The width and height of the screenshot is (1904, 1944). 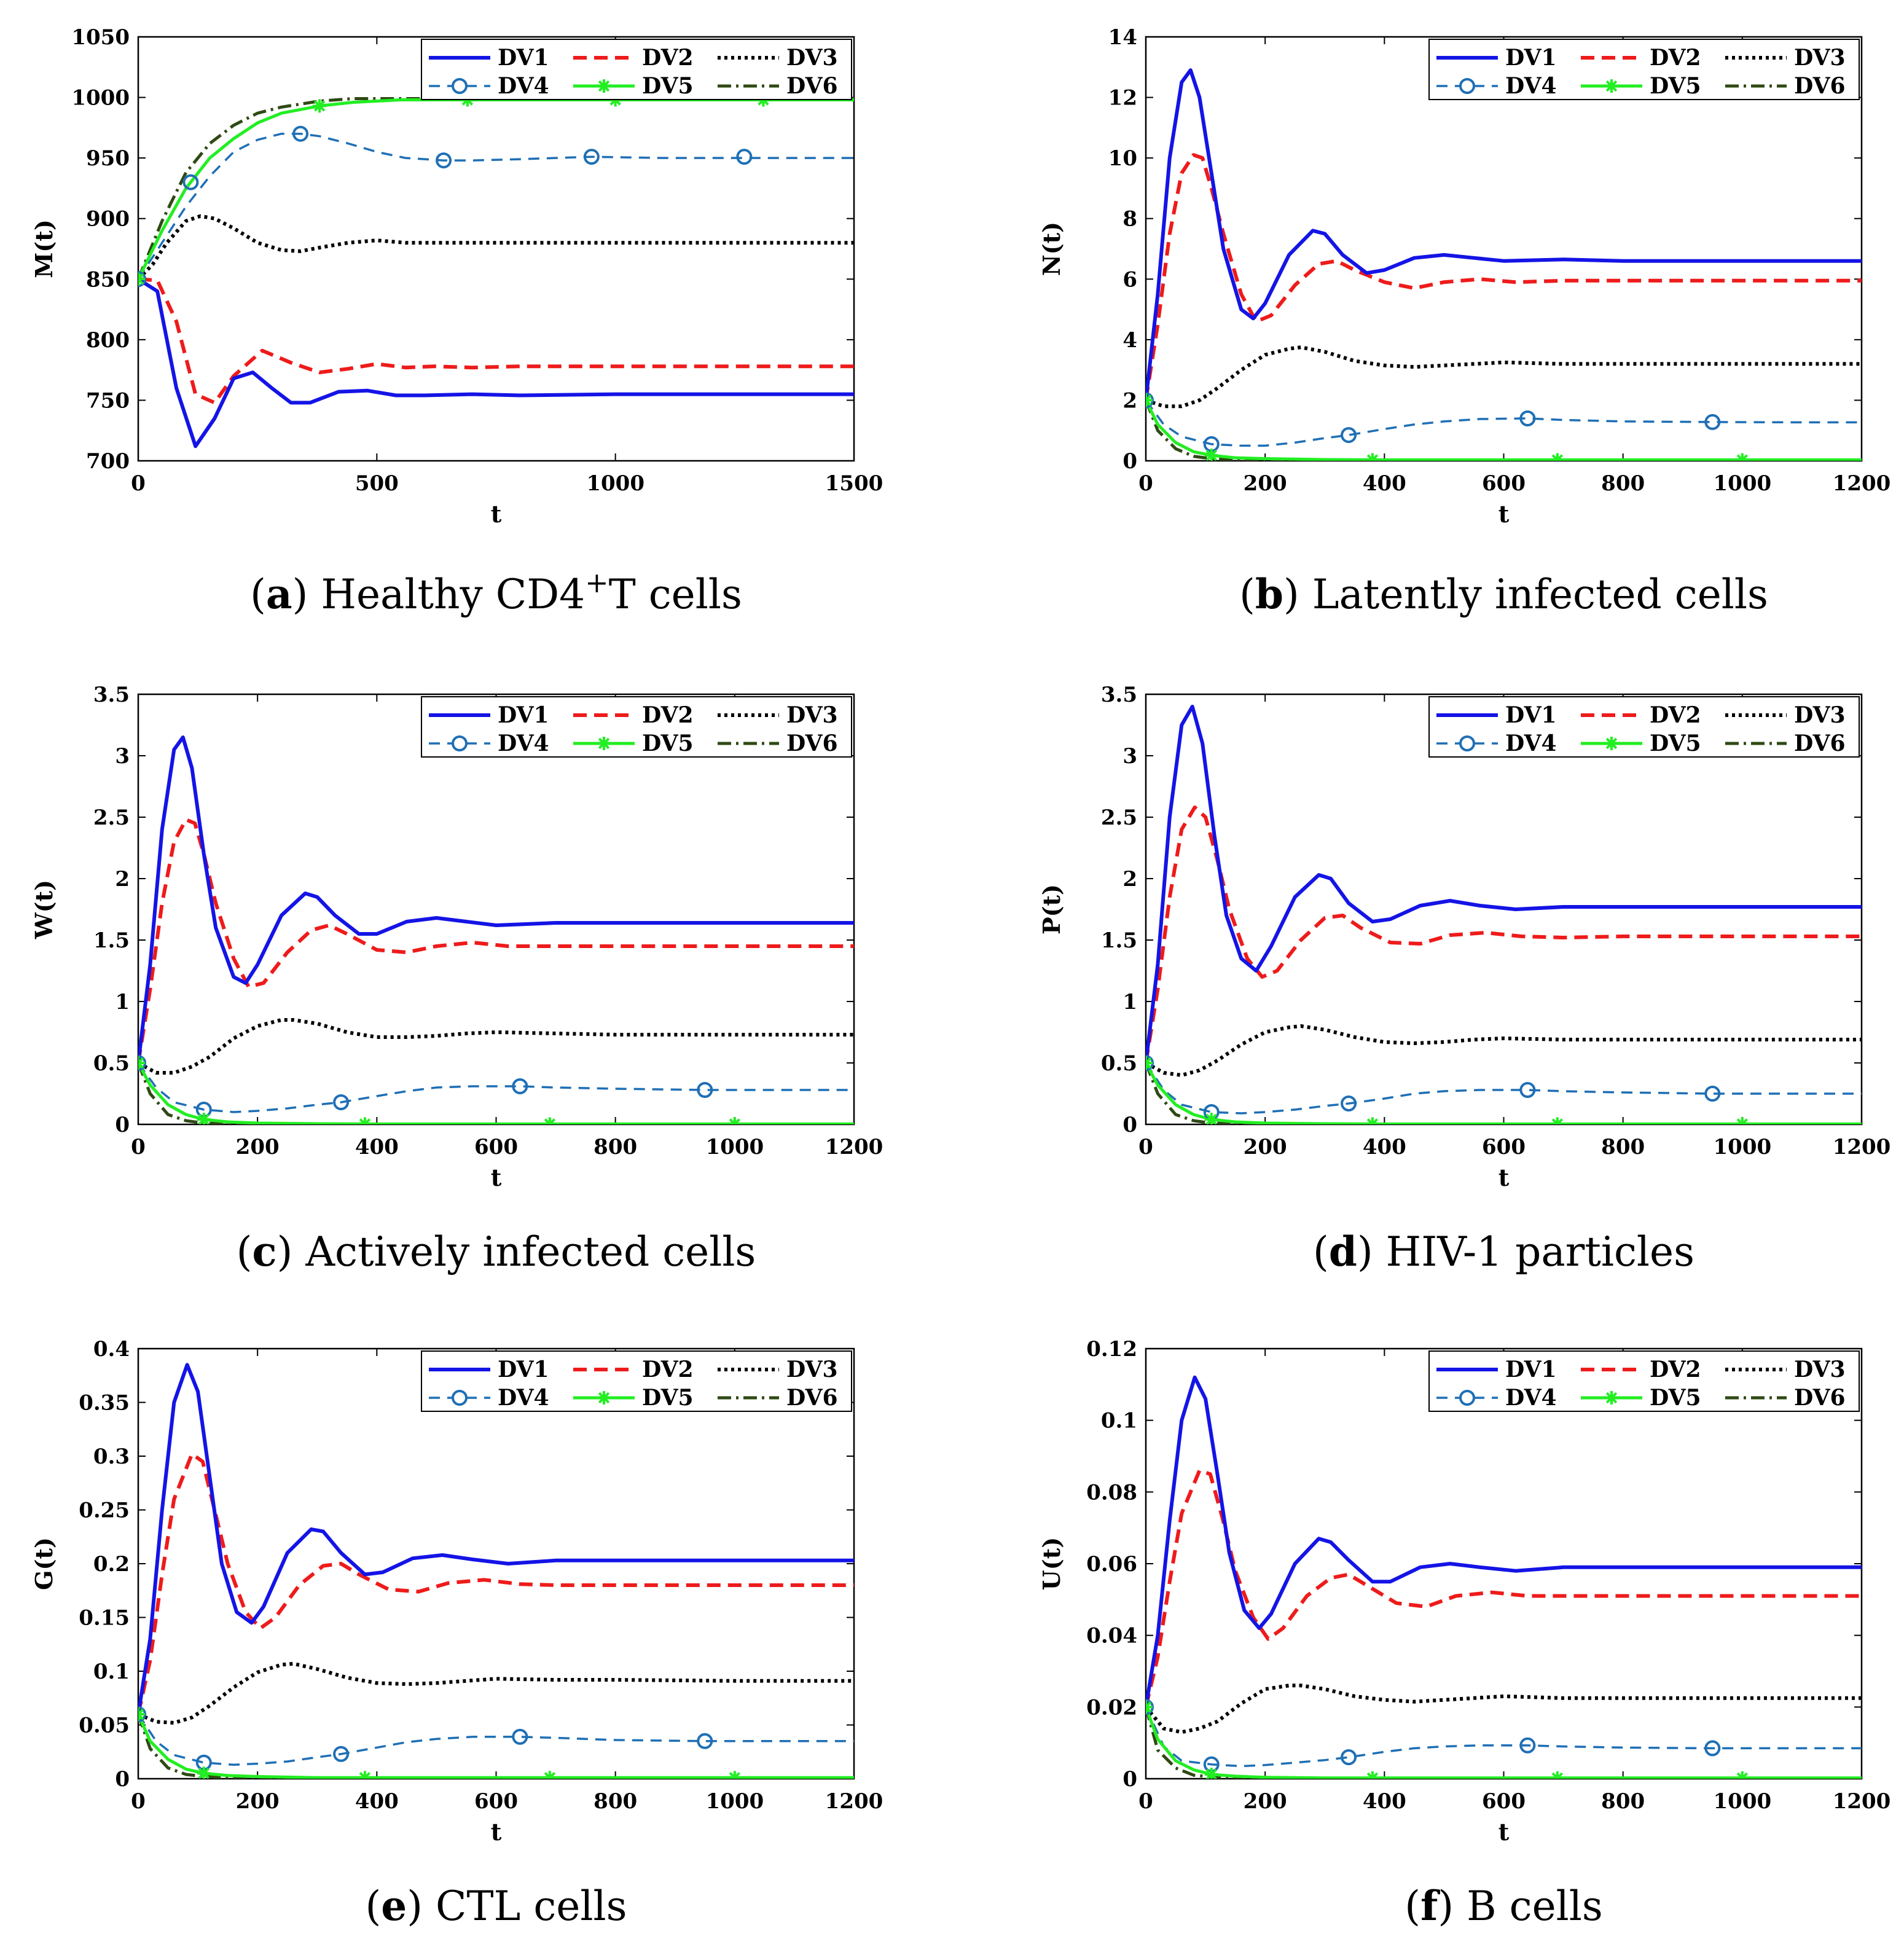 I want to click on caption-letter: f, so click(x=1430, y=1906).